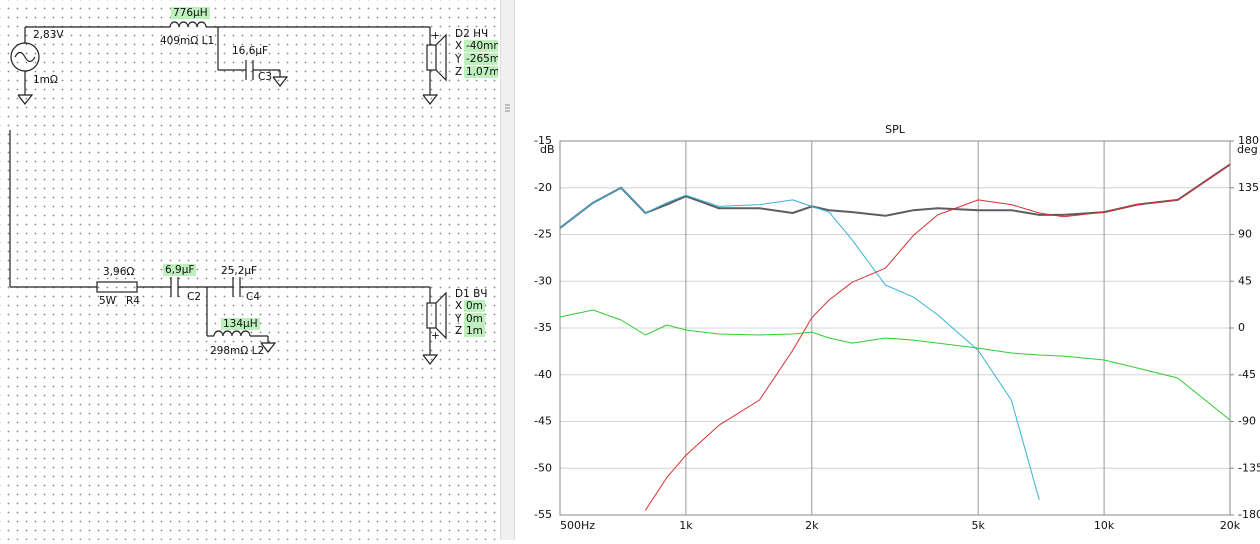  Describe the element at coordinates (237, 351) in the screenshot. I see `l2-label: 298mΩ L2` at that location.